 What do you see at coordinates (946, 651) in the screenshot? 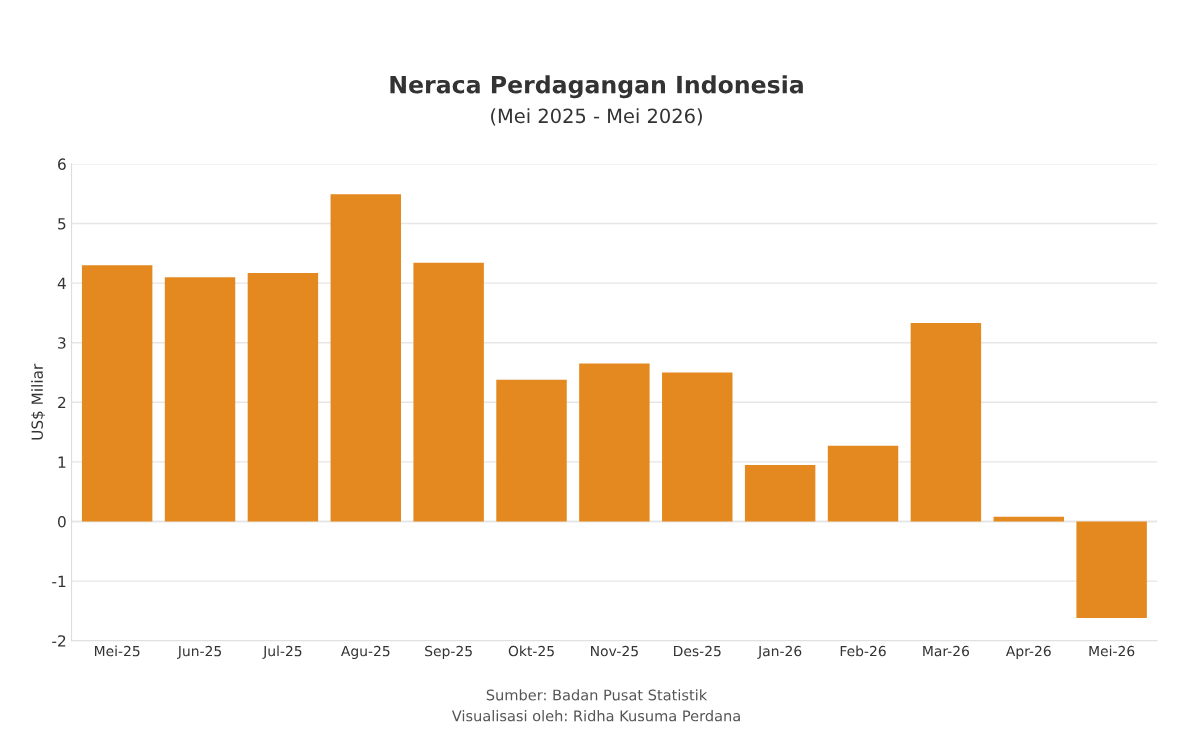
I see `x-tick-label: Mar-26` at bounding box center [946, 651].